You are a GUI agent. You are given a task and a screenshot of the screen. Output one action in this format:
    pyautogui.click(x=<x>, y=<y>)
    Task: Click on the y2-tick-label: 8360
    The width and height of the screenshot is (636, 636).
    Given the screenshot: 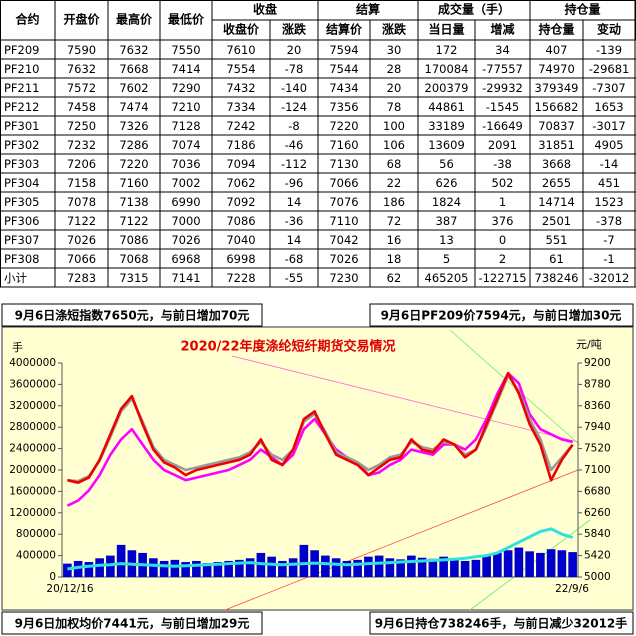 What is the action you would take?
    pyautogui.click(x=597, y=406)
    